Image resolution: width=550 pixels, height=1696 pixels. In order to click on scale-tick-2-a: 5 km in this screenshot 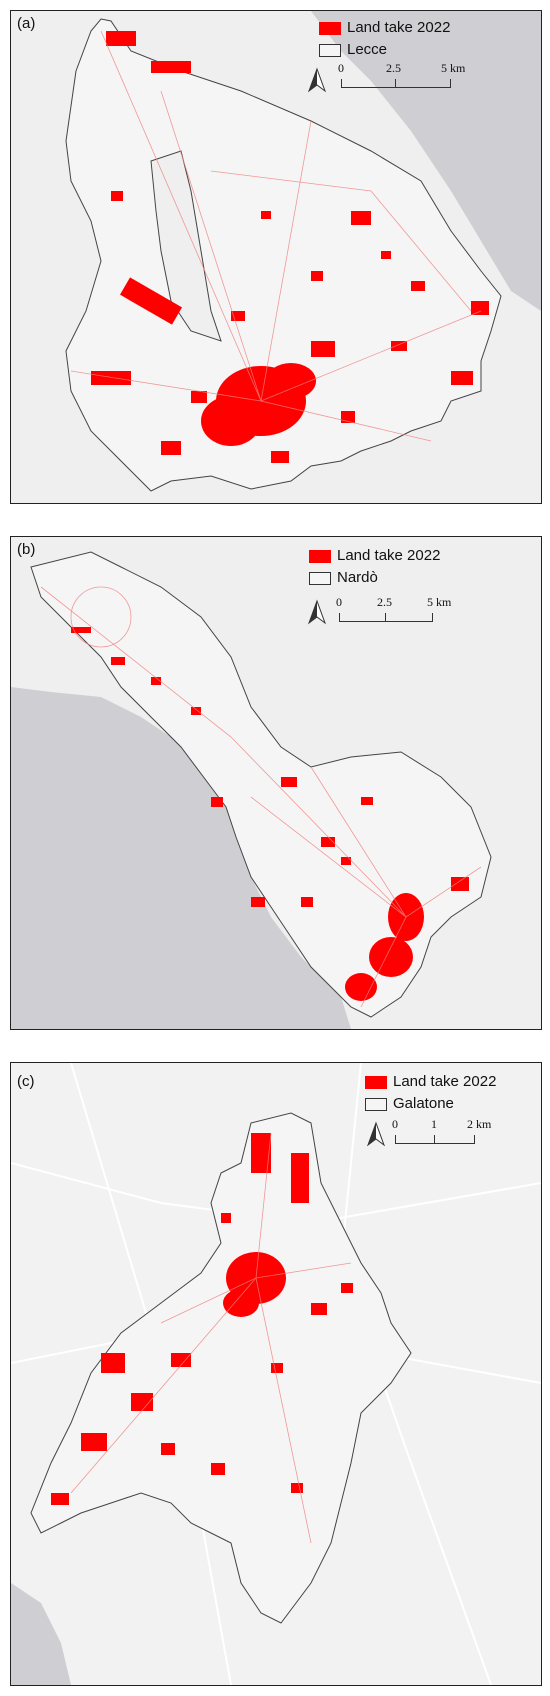, I will do `click(453, 68)`.